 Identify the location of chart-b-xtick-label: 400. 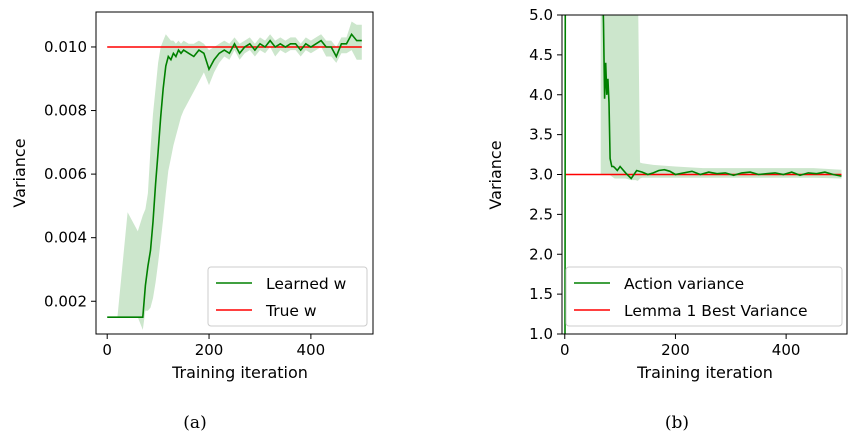
(786, 350).